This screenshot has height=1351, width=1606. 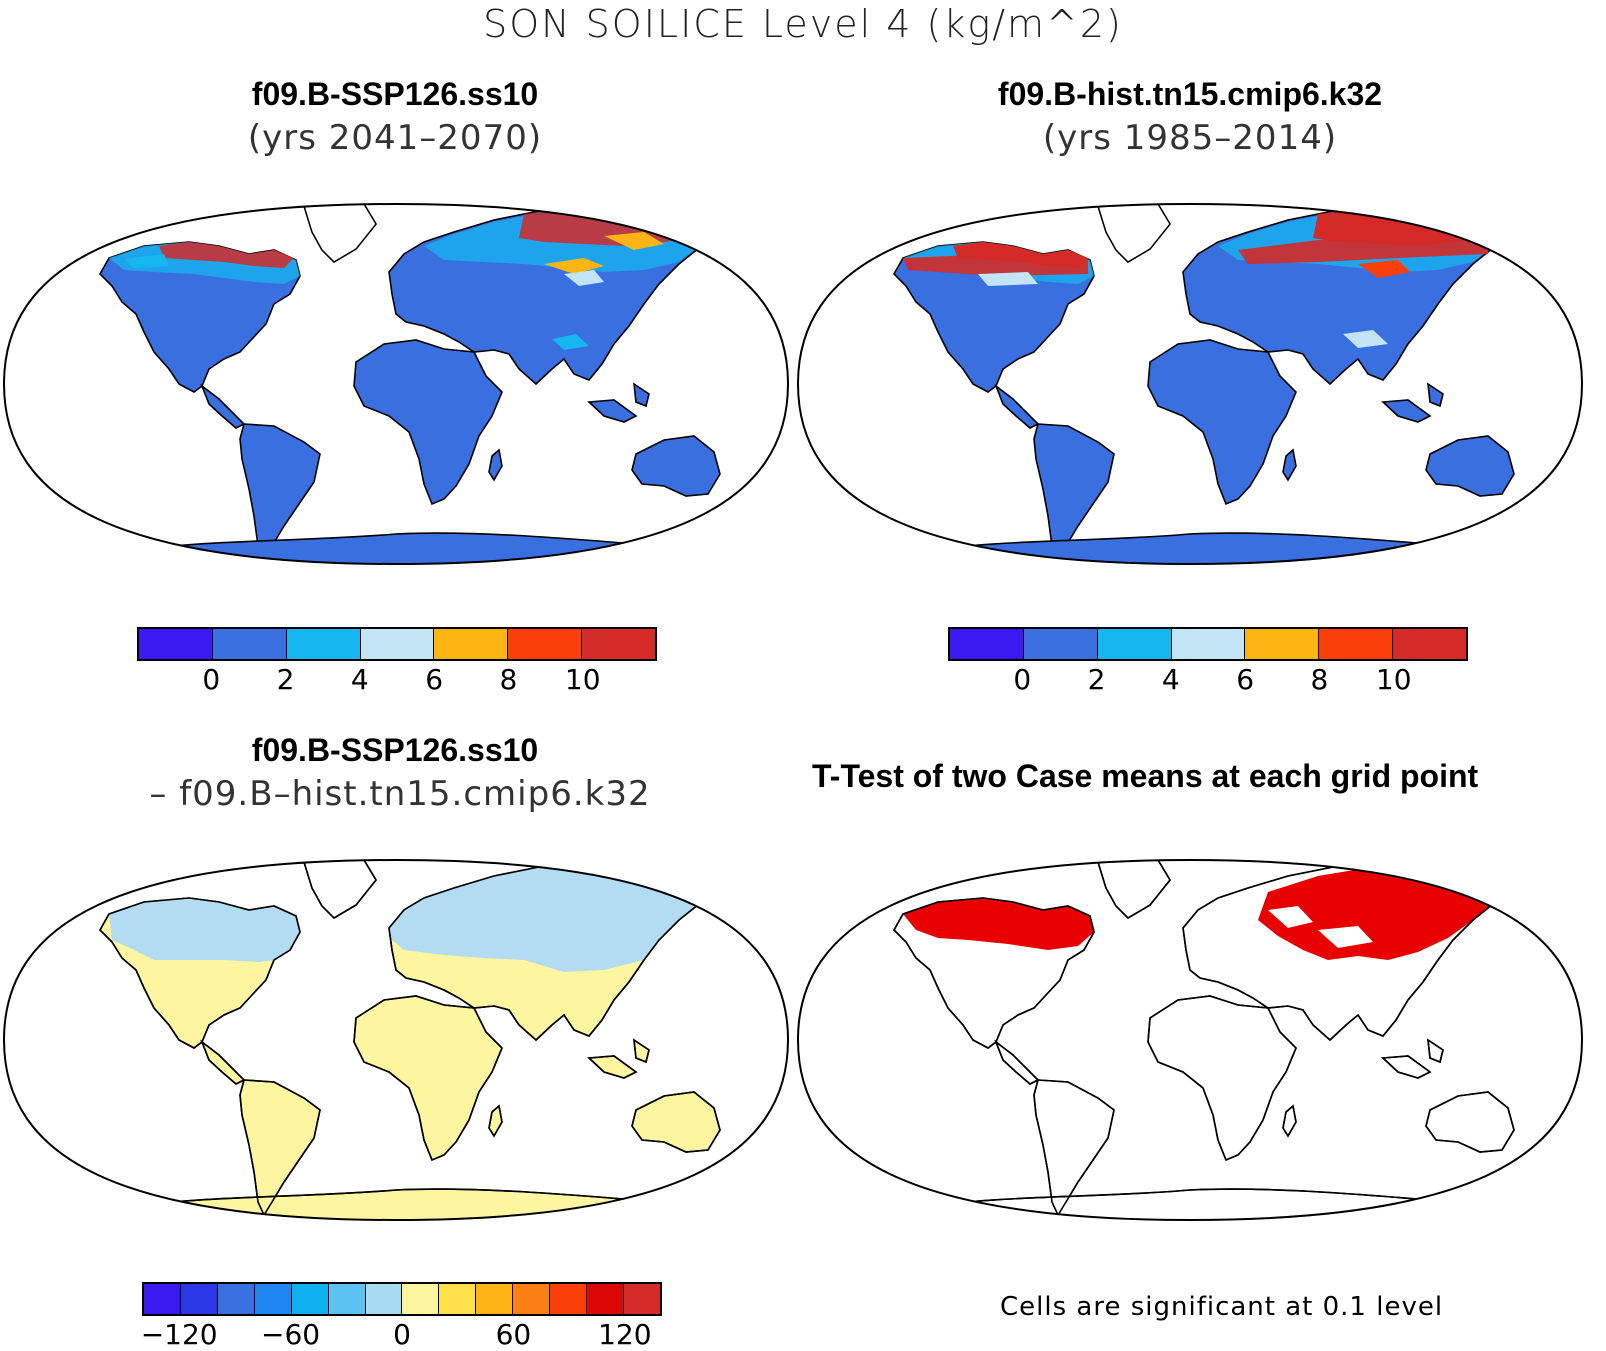 I want to click on colorbar-tick-label: 60, so click(x=513, y=1334).